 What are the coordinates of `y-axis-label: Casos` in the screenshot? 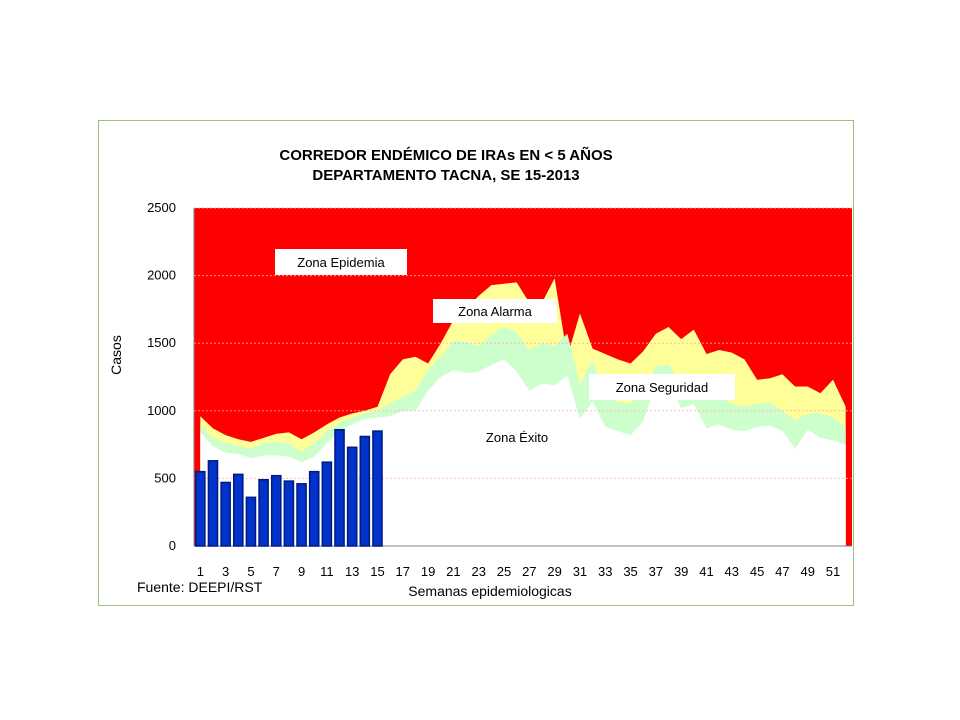 It's located at (116, 355).